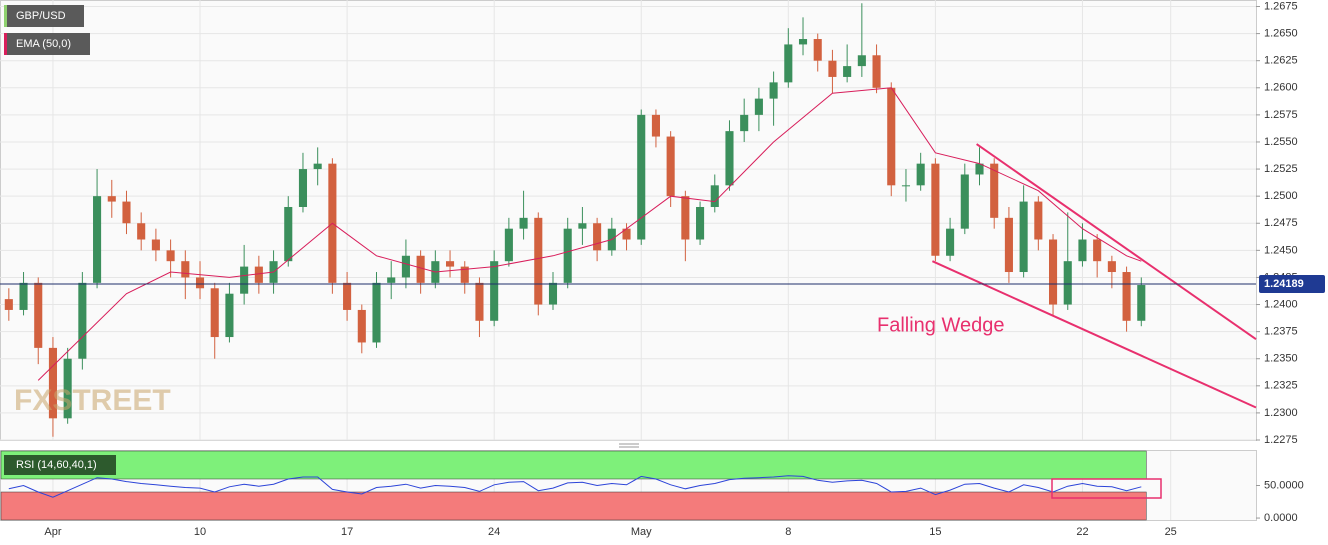  What do you see at coordinates (92, 400) in the screenshot?
I see `watermark: FXSTREET` at bounding box center [92, 400].